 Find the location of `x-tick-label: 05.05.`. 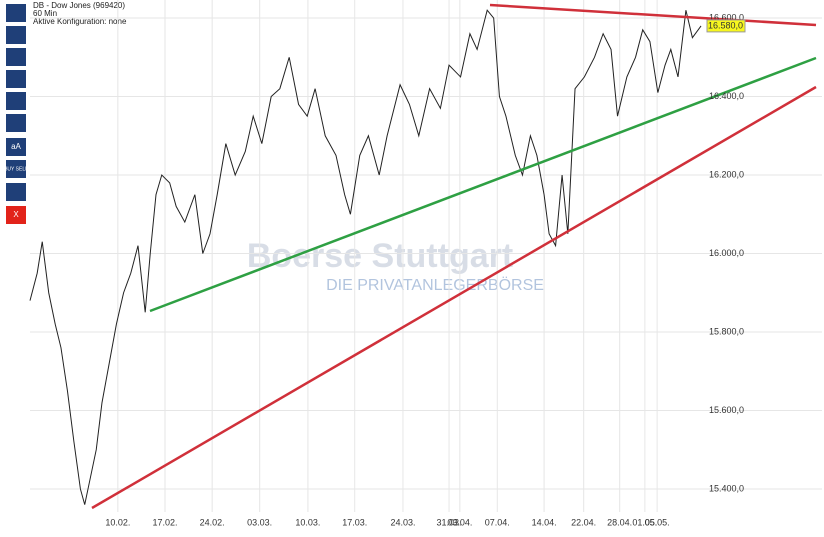

x-tick-label: 05.05. is located at coordinates (657, 522).